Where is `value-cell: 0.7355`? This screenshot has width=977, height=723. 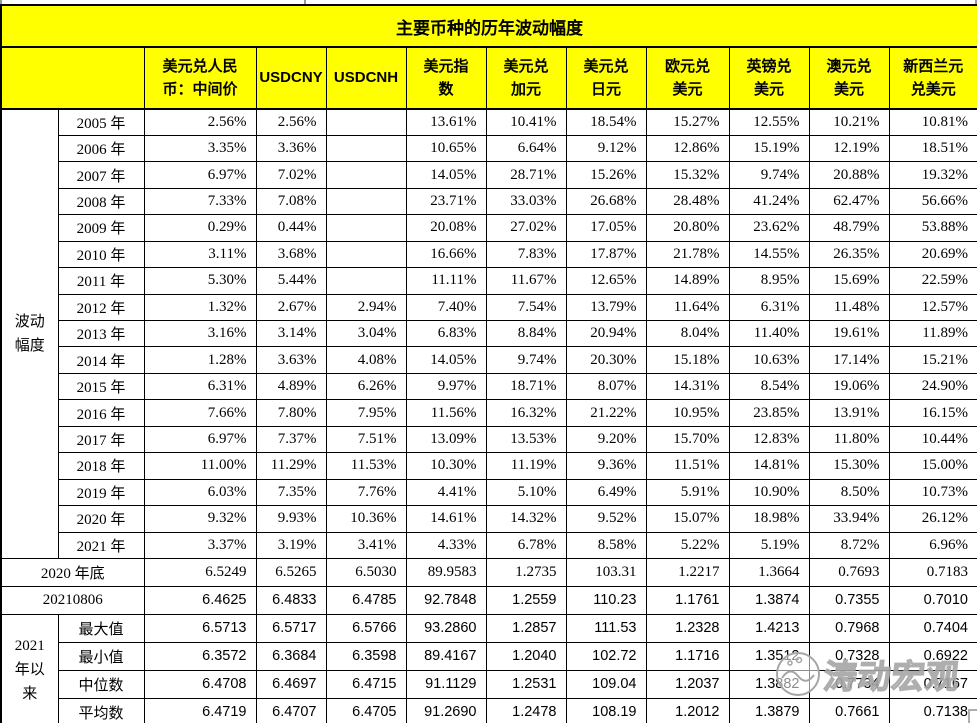
value-cell: 0.7355 is located at coordinates (849, 600).